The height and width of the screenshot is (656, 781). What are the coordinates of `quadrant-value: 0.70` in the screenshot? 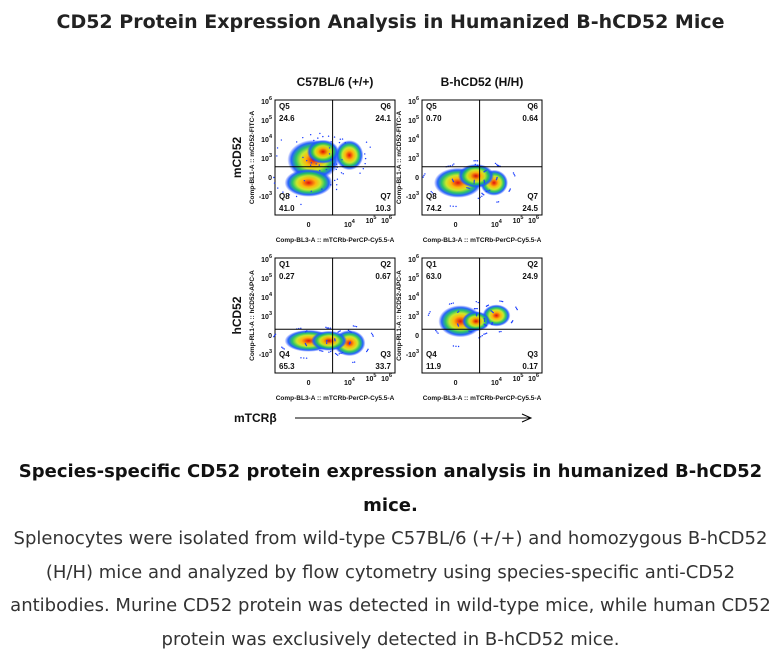 It's located at (434, 118).